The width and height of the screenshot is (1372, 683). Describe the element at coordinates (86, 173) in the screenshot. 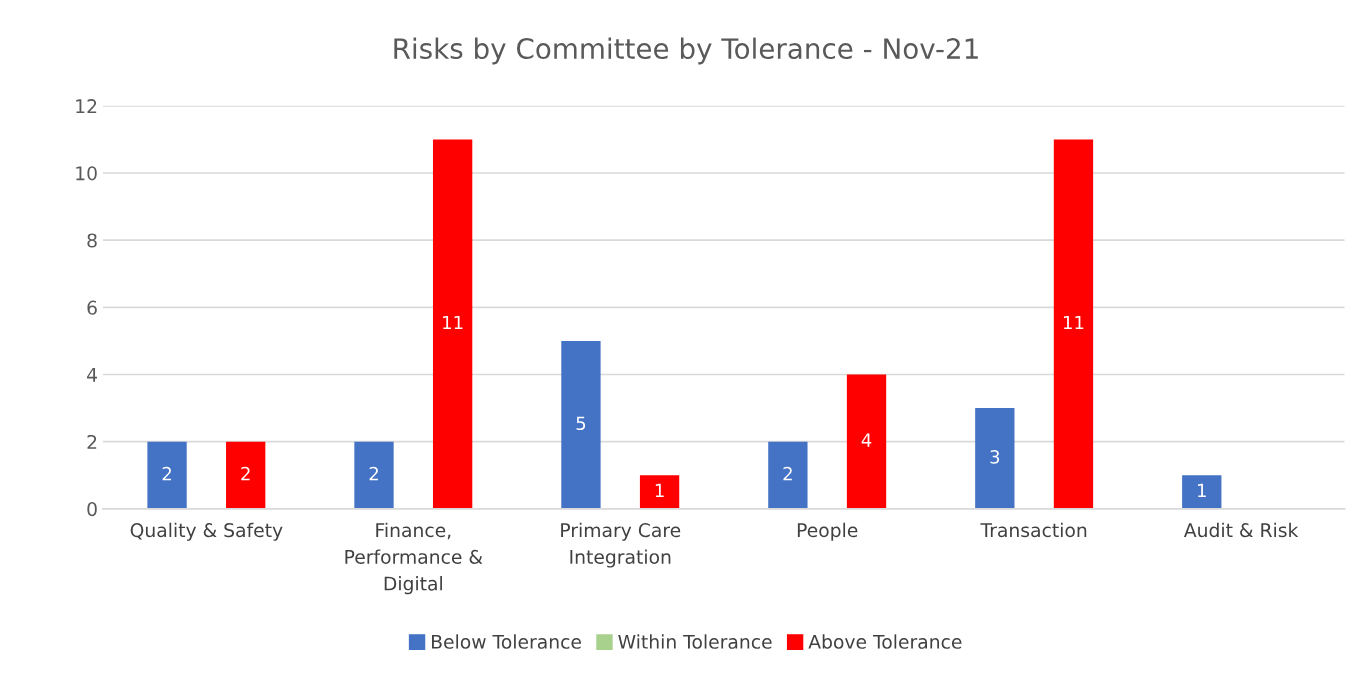

I see `y-tick-label: 10` at that location.